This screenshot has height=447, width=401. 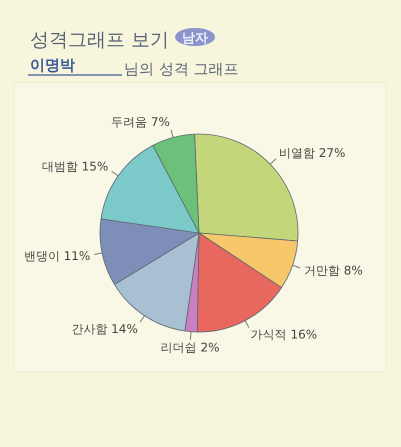 I want to click on slice-label: 가식적 16%, so click(x=284, y=335).